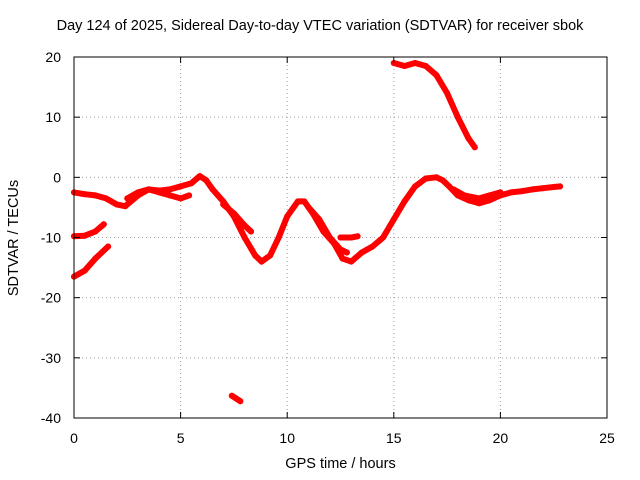  I want to click on x-tick-label: 10, so click(287, 438).